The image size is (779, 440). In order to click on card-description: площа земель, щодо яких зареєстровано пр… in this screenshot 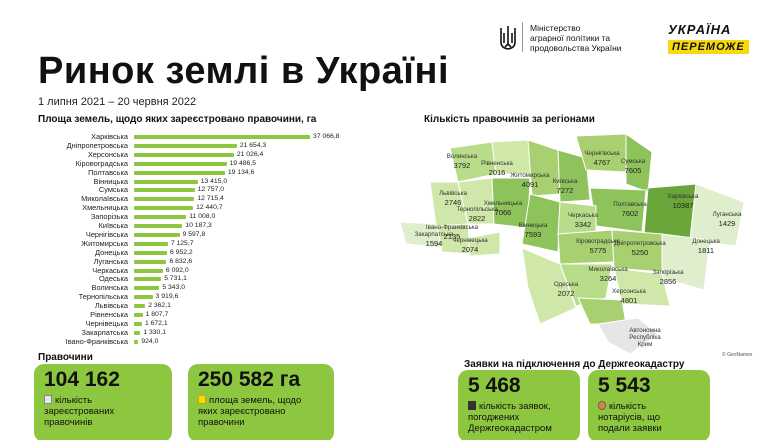, I will do `click(250, 411)`.